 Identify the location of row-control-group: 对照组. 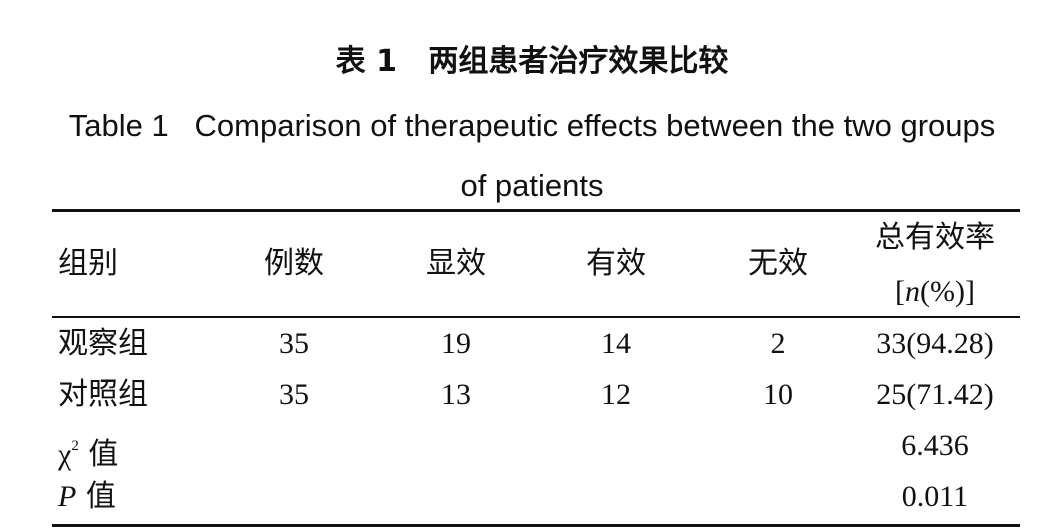
(103, 394).